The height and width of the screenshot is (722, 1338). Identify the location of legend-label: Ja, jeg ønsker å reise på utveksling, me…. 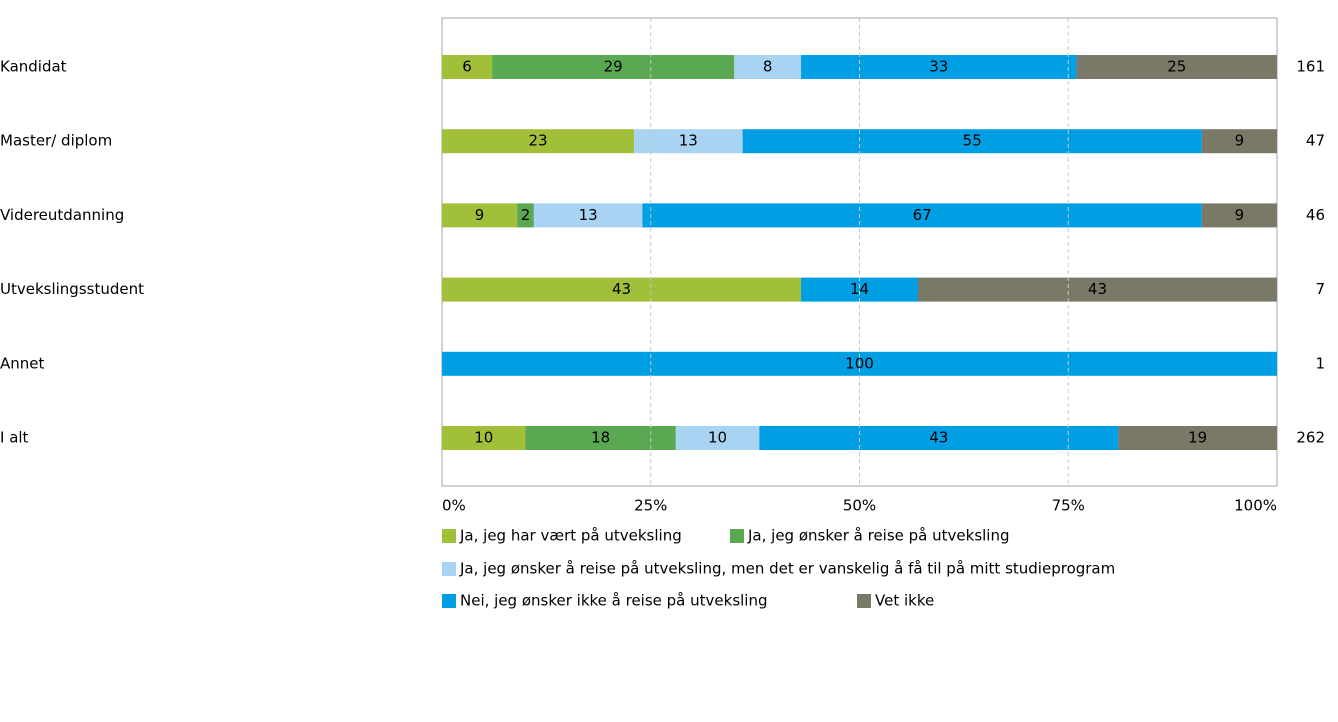
(787, 569).